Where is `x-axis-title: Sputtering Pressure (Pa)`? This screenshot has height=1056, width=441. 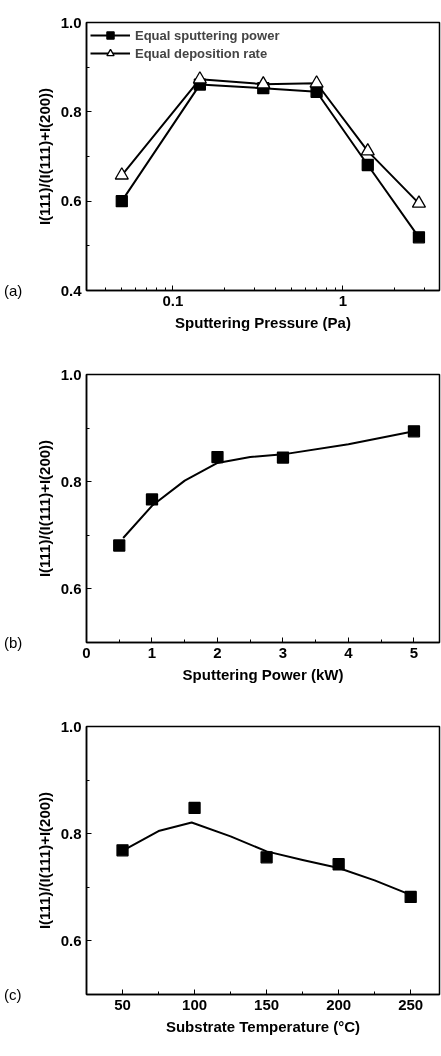
x-axis-title: Sputtering Pressure (Pa) is located at coordinates (263, 322).